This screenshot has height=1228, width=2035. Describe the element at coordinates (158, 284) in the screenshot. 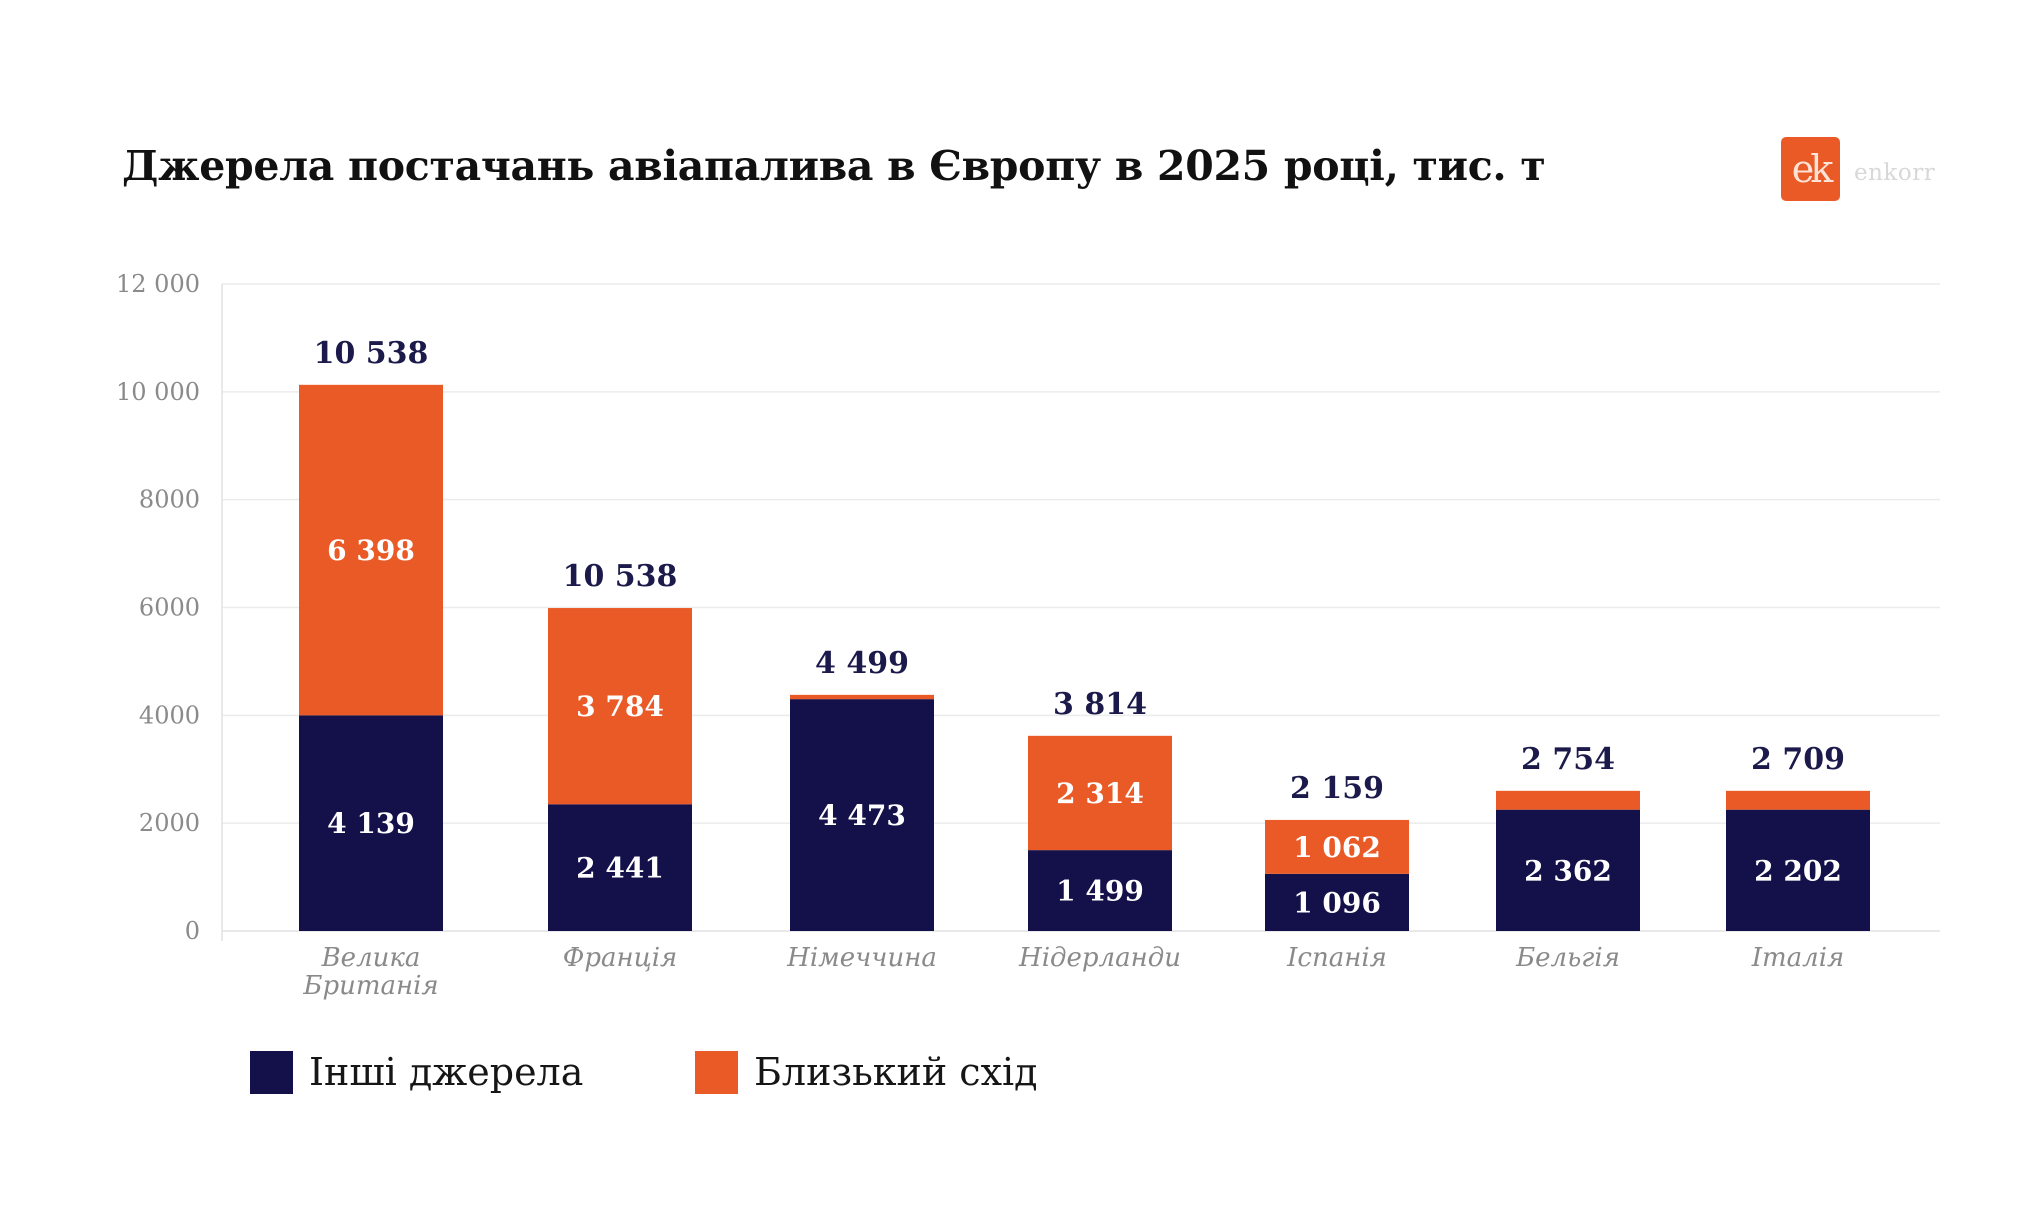

I see `y-tick-label: 12 000` at that location.